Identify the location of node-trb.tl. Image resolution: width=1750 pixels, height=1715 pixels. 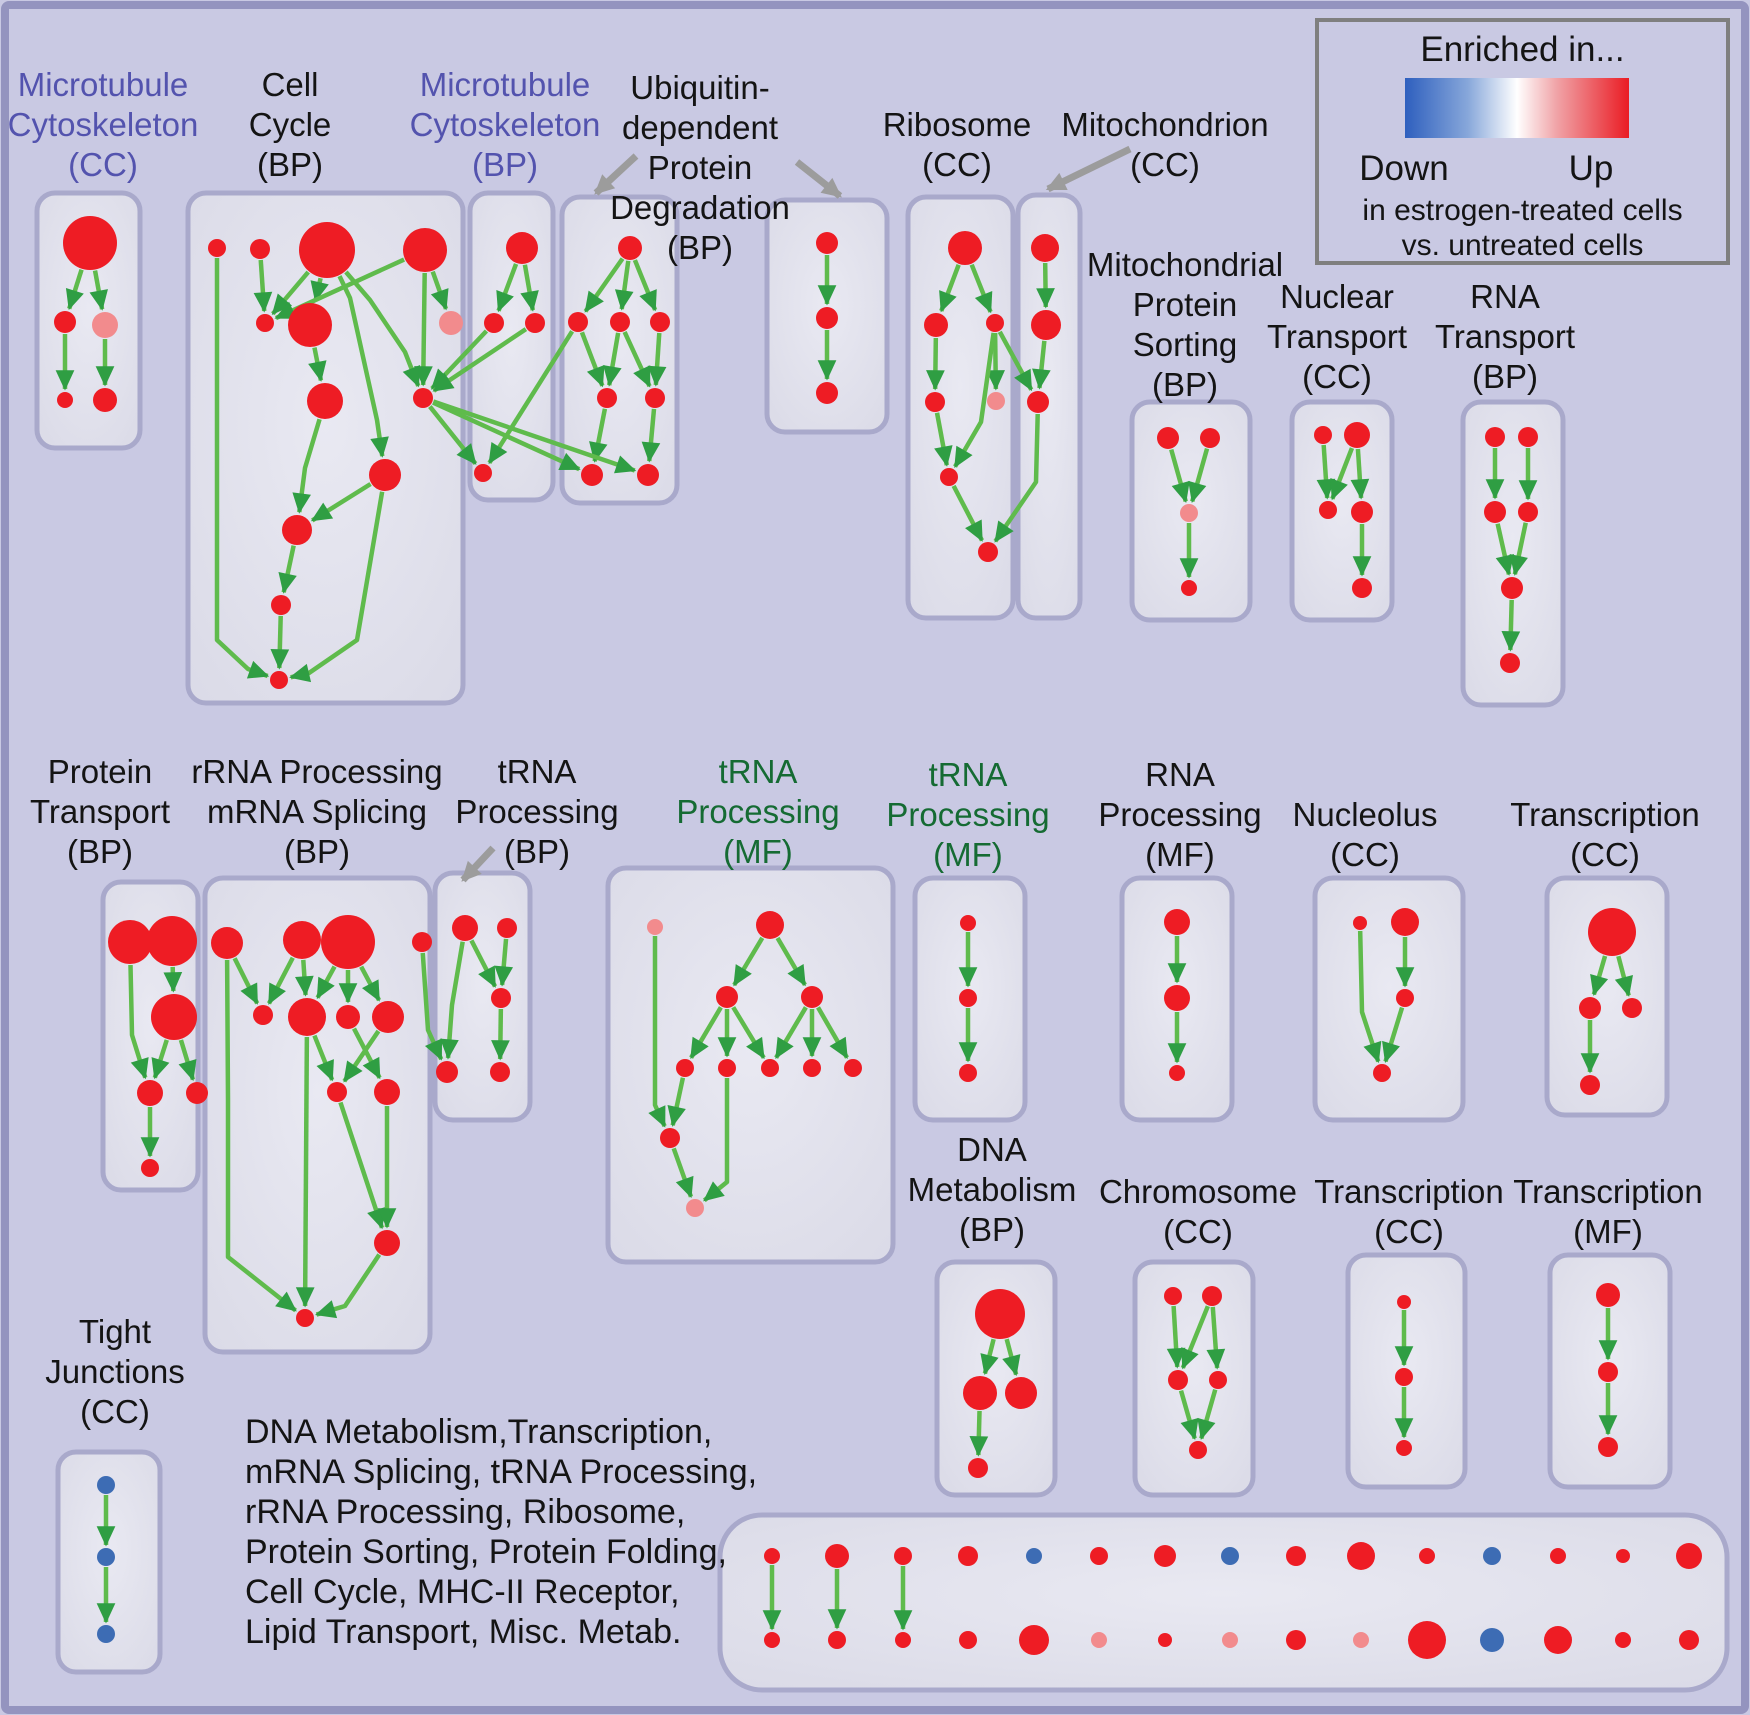
(465, 928).